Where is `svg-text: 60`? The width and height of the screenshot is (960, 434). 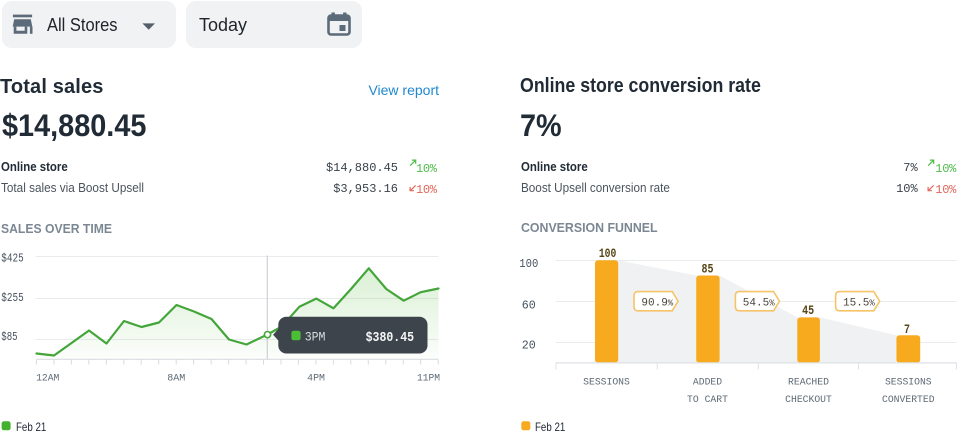
svg-text: 60 is located at coordinates (529, 306).